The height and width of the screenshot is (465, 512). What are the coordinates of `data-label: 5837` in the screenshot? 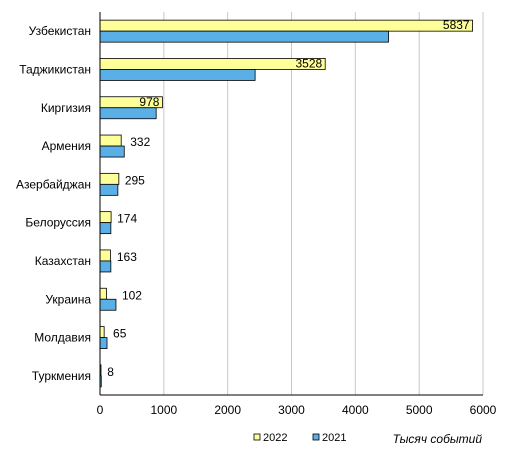 It's located at (456, 25).